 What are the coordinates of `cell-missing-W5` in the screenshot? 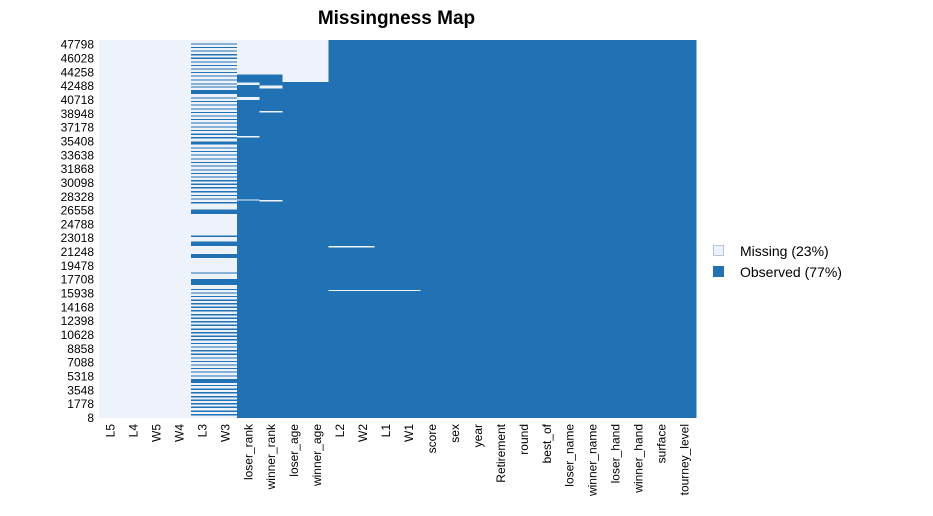 It's located at (156, 229).